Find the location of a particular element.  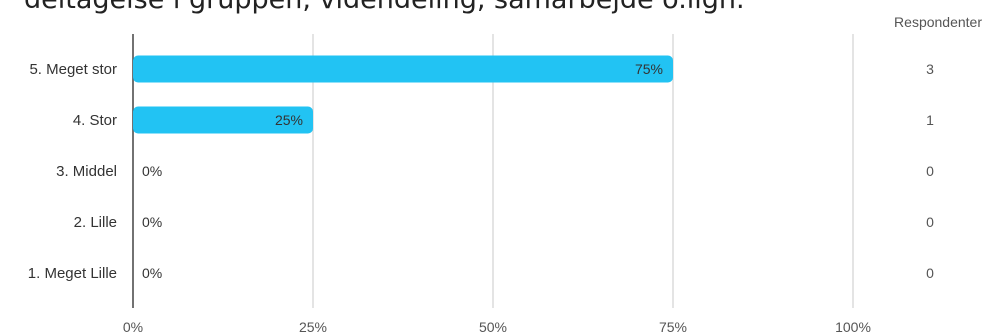

x-tick-label: 0% is located at coordinates (133, 326).